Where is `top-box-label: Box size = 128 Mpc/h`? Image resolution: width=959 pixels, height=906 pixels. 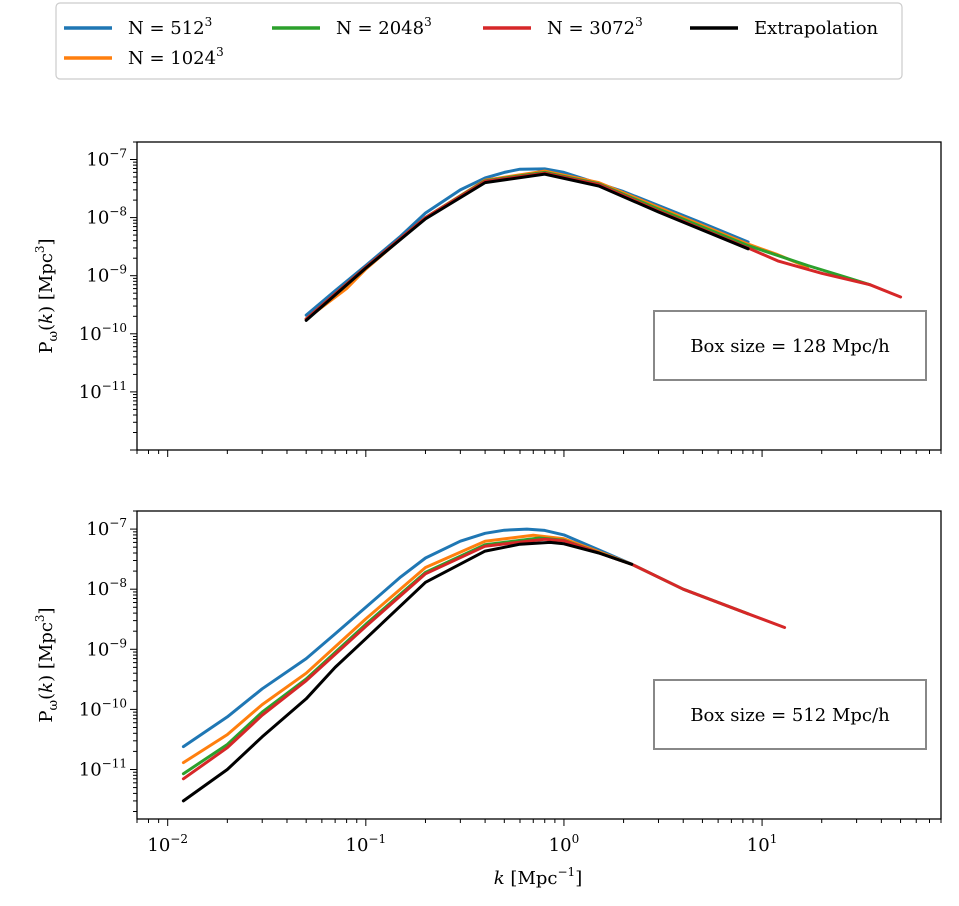
top-box-label: Box size = 128 Mpc/h is located at coordinates (790, 346).